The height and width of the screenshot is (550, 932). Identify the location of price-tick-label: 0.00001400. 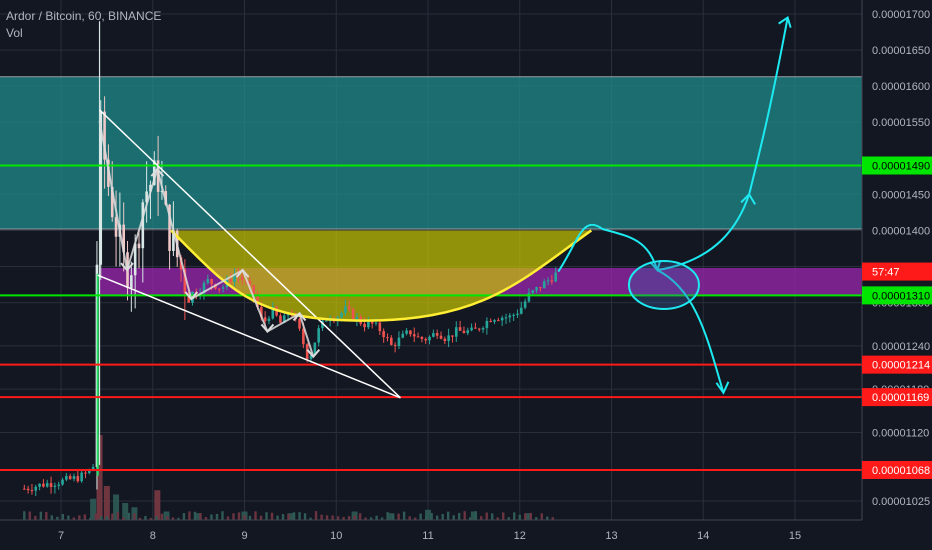
(901, 231).